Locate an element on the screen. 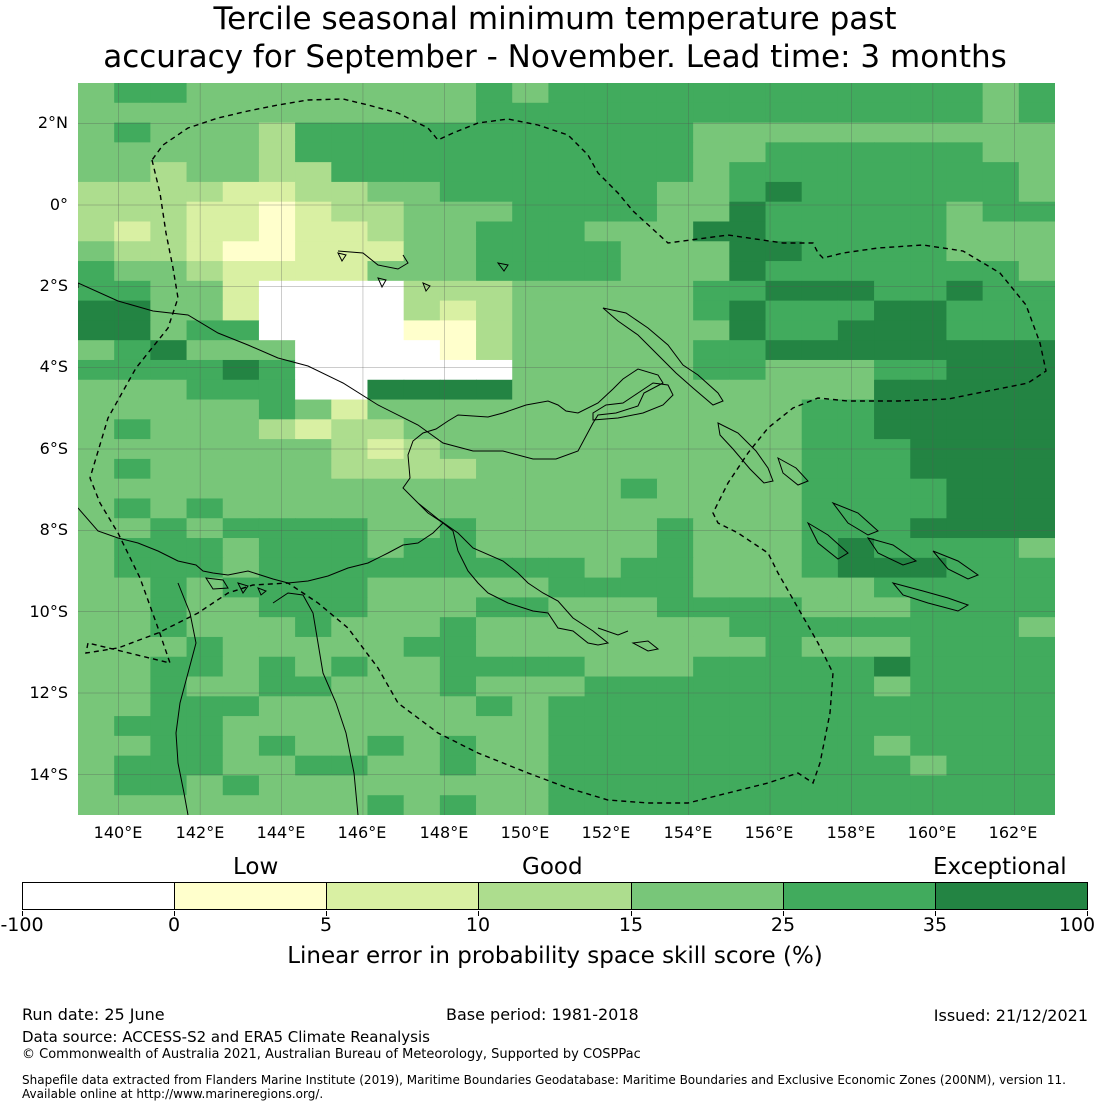 This screenshot has width=1110, height=1110. lon-label-144e: 144°E is located at coordinates (281, 832).